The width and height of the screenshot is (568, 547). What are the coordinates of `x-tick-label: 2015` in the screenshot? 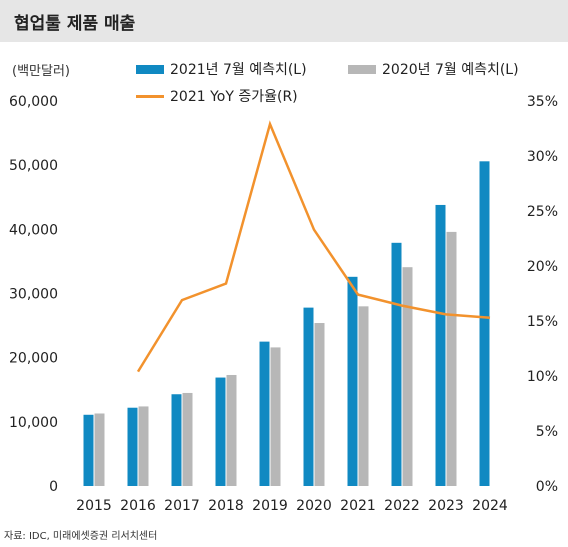 It's located at (94, 506).